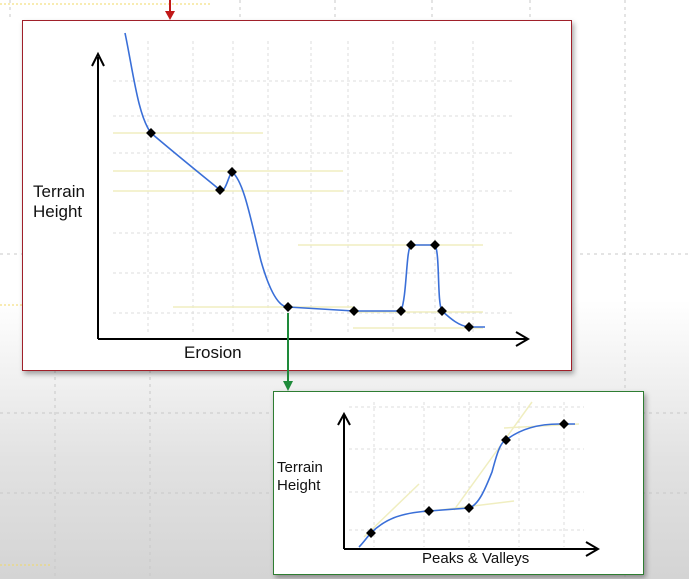 This screenshot has width=689, height=579. I want to click on peaks-x-axis-label: Peaks & Valleys, so click(475, 559).